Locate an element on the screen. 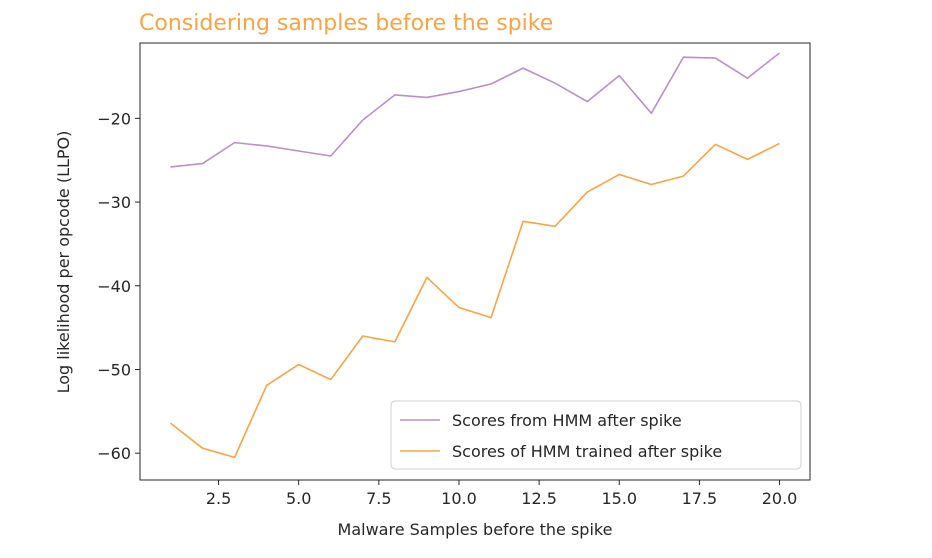 The width and height of the screenshot is (932, 558). y-tick-label: −40 is located at coordinates (114, 286).